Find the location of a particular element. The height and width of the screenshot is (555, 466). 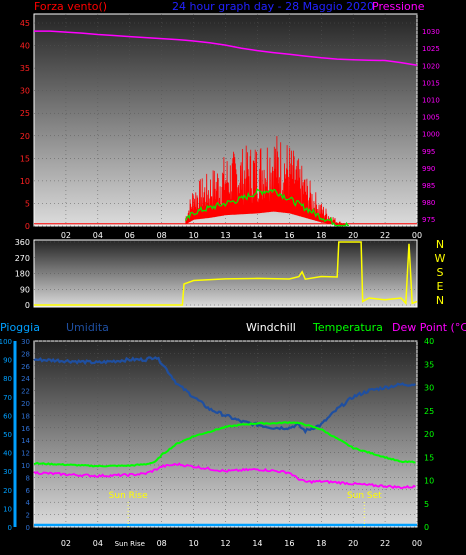

pressure-y-tick: 1005 is located at coordinates (431, 118).